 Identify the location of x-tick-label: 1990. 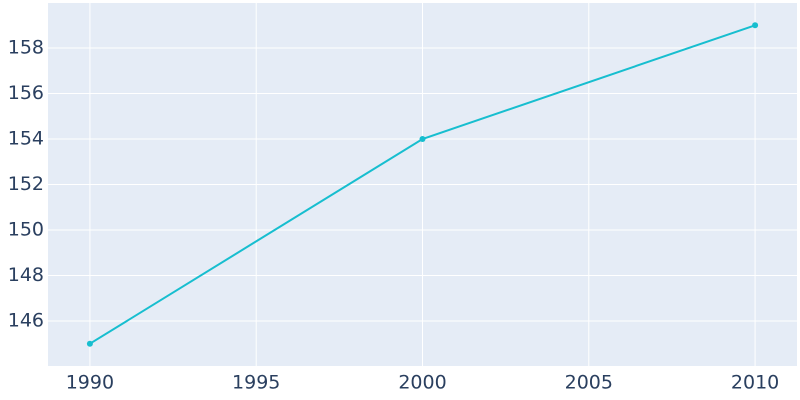
(90, 383).